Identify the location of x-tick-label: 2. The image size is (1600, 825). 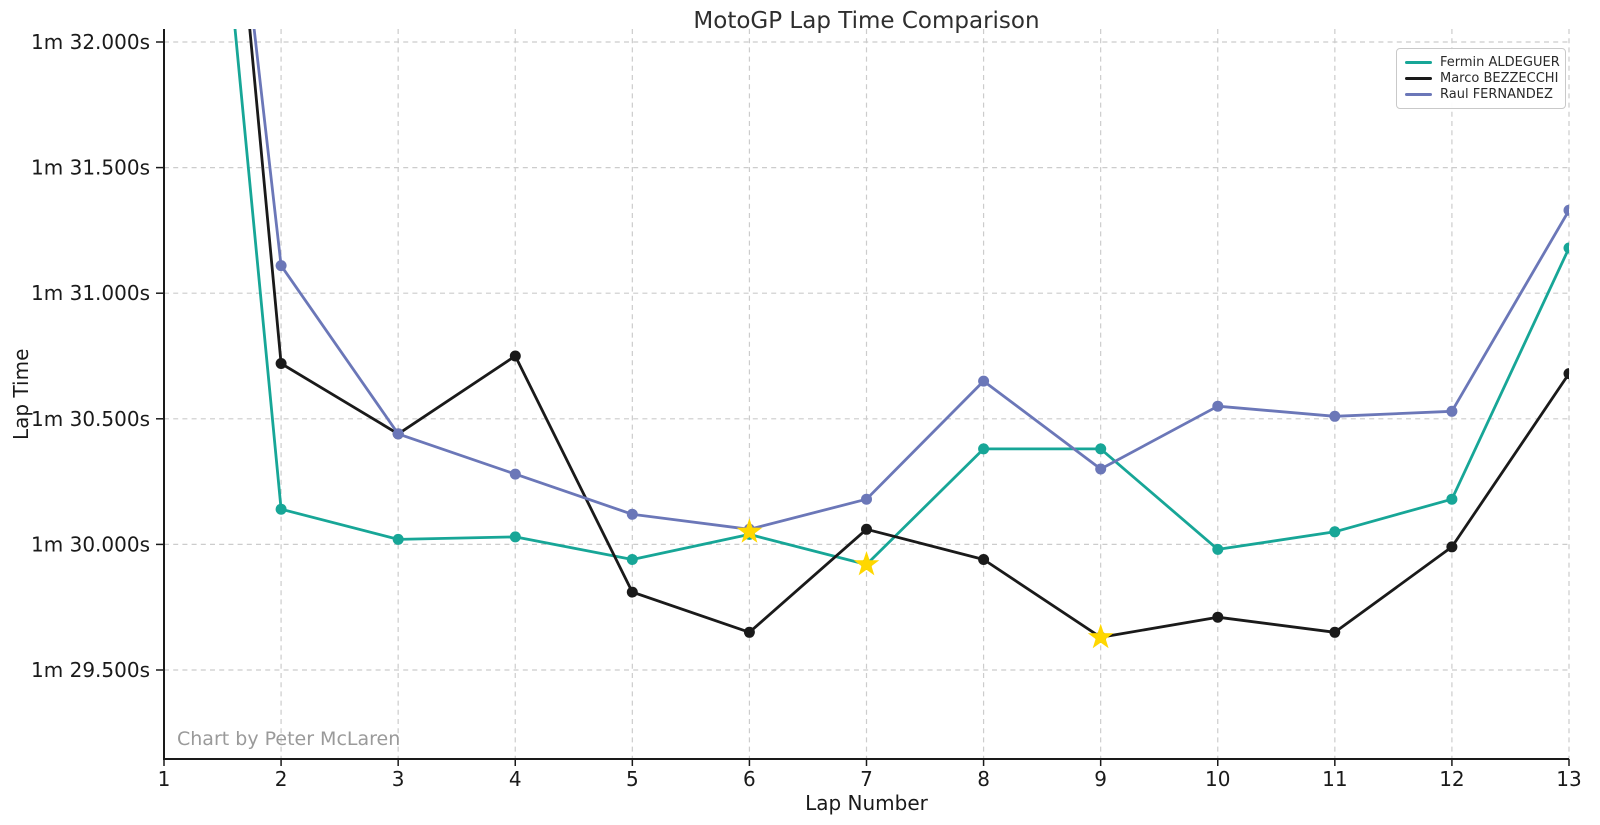
(281, 779).